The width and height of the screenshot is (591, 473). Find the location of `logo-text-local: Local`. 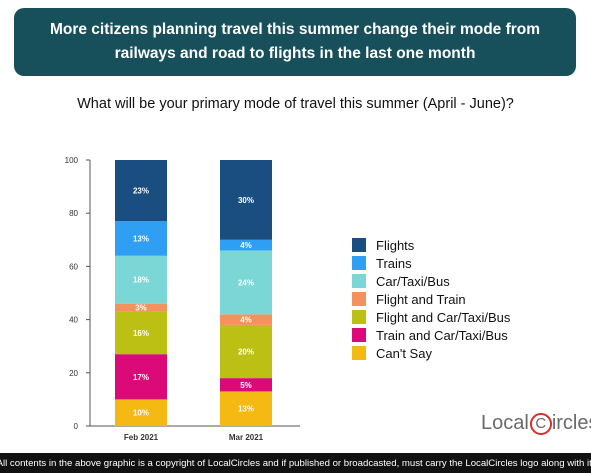

logo-text-local: Local is located at coordinates (505, 423).